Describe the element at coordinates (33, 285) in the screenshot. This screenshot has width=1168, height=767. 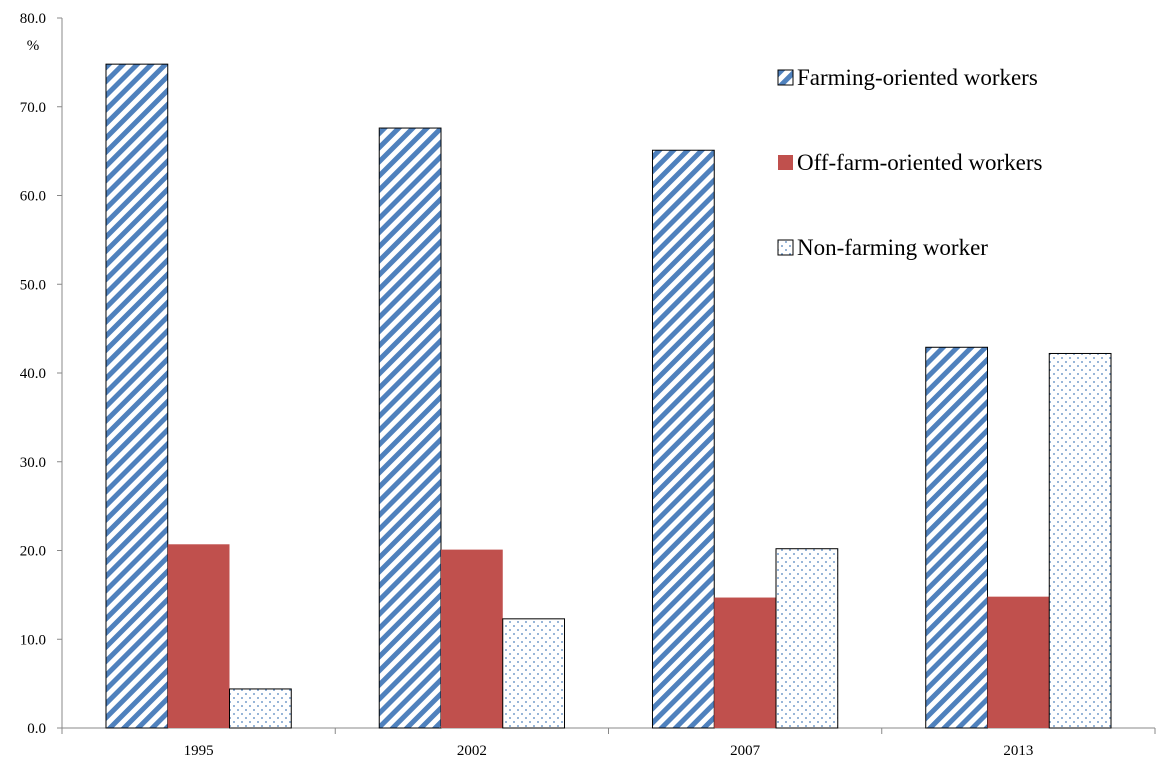
I see `y-tick-label: 50.0` at that location.